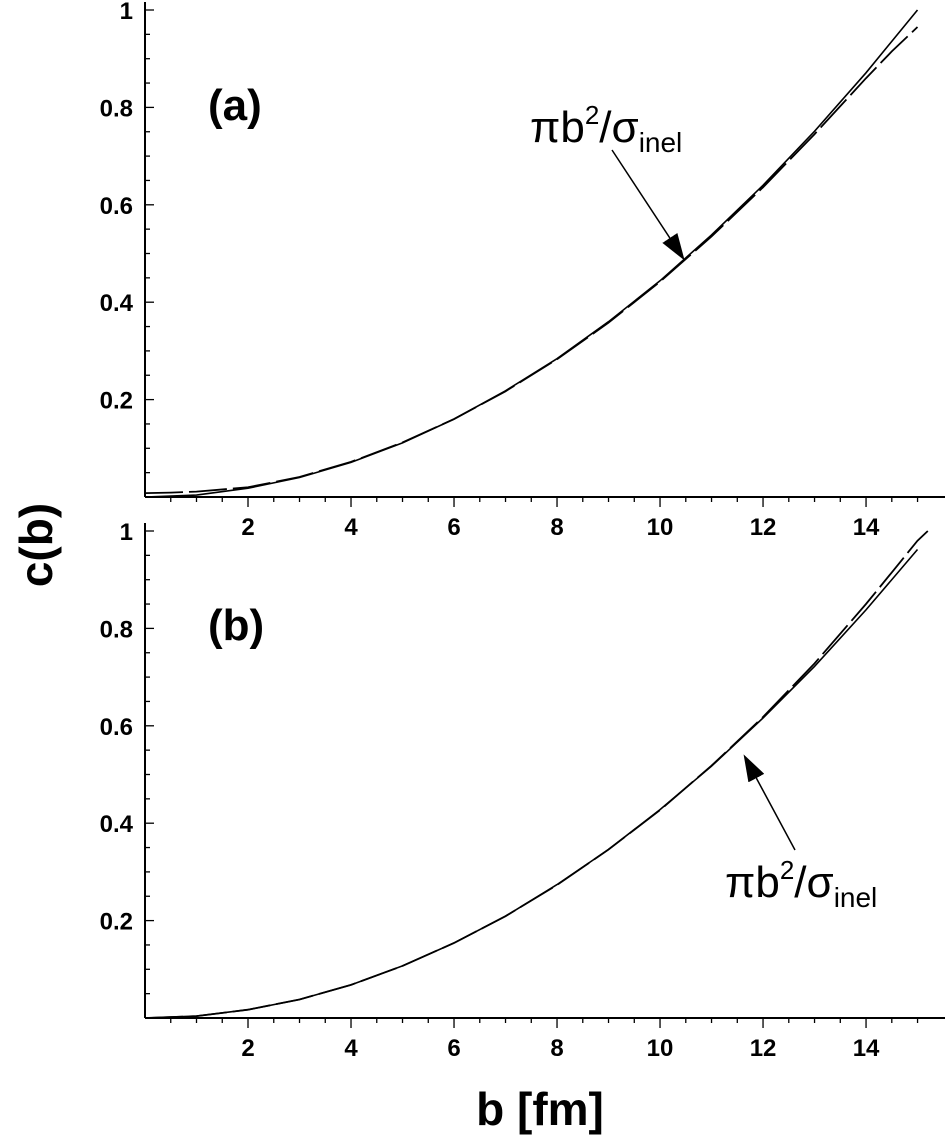 The height and width of the screenshot is (1138, 950). What do you see at coordinates (36, 545) in the screenshot?
I see `y-axis-title: c(b)` at bounding box center [36, 545].